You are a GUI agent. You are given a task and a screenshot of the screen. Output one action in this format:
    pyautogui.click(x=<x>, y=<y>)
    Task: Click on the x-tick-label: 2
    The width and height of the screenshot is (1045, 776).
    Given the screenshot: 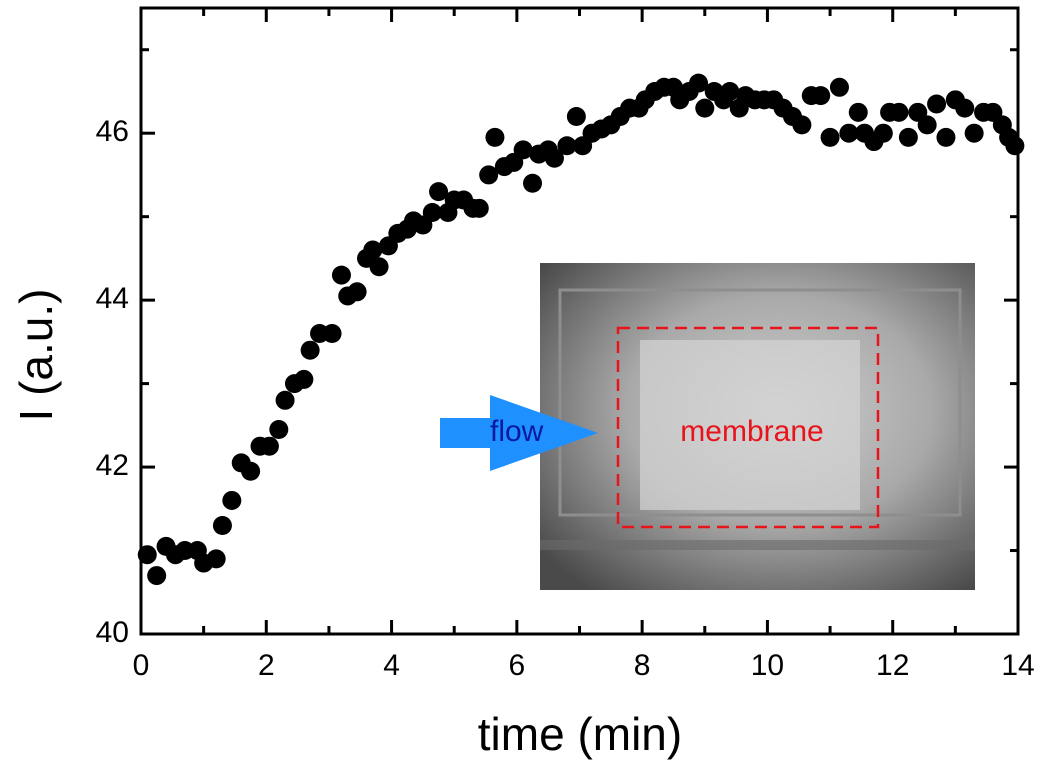 What is the action you would take?
    pyautogui.click(x=266, y=665)
    